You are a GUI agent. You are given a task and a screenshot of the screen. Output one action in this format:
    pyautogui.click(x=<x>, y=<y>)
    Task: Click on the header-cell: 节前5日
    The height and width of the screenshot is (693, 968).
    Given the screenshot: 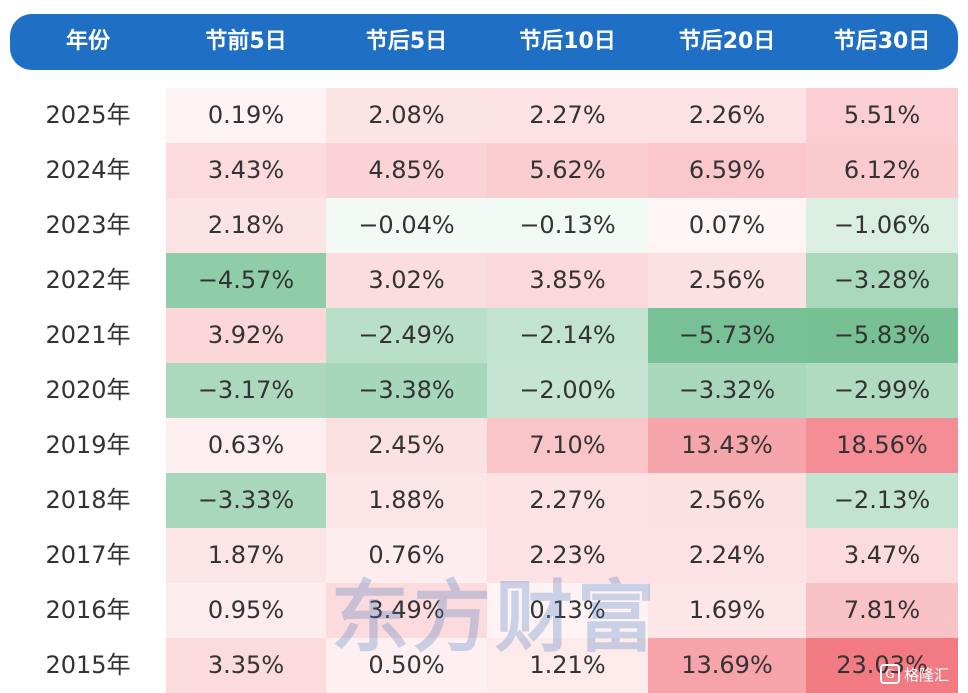 What is the action you would take?
    pyautogui.click(x=246, y=41)
    